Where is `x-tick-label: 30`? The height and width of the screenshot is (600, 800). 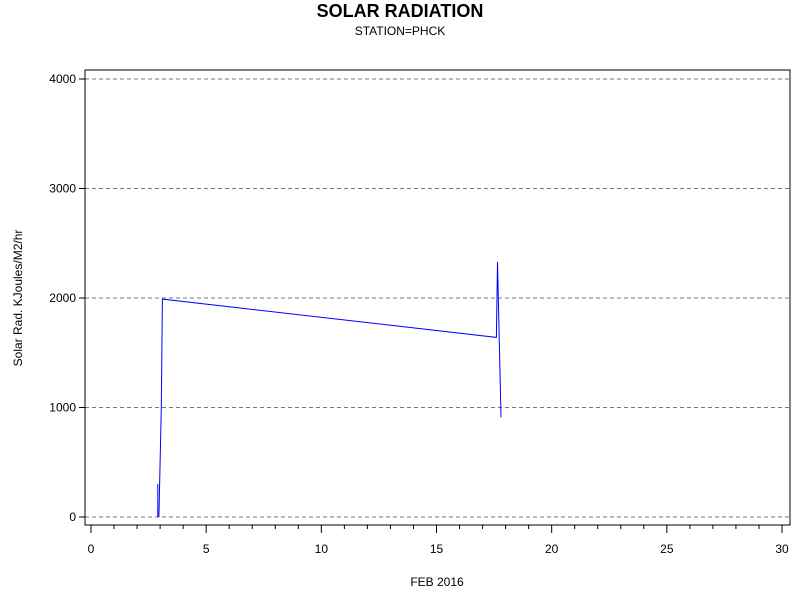 x-tick-label: 30 is located at coordinates (782, 549).